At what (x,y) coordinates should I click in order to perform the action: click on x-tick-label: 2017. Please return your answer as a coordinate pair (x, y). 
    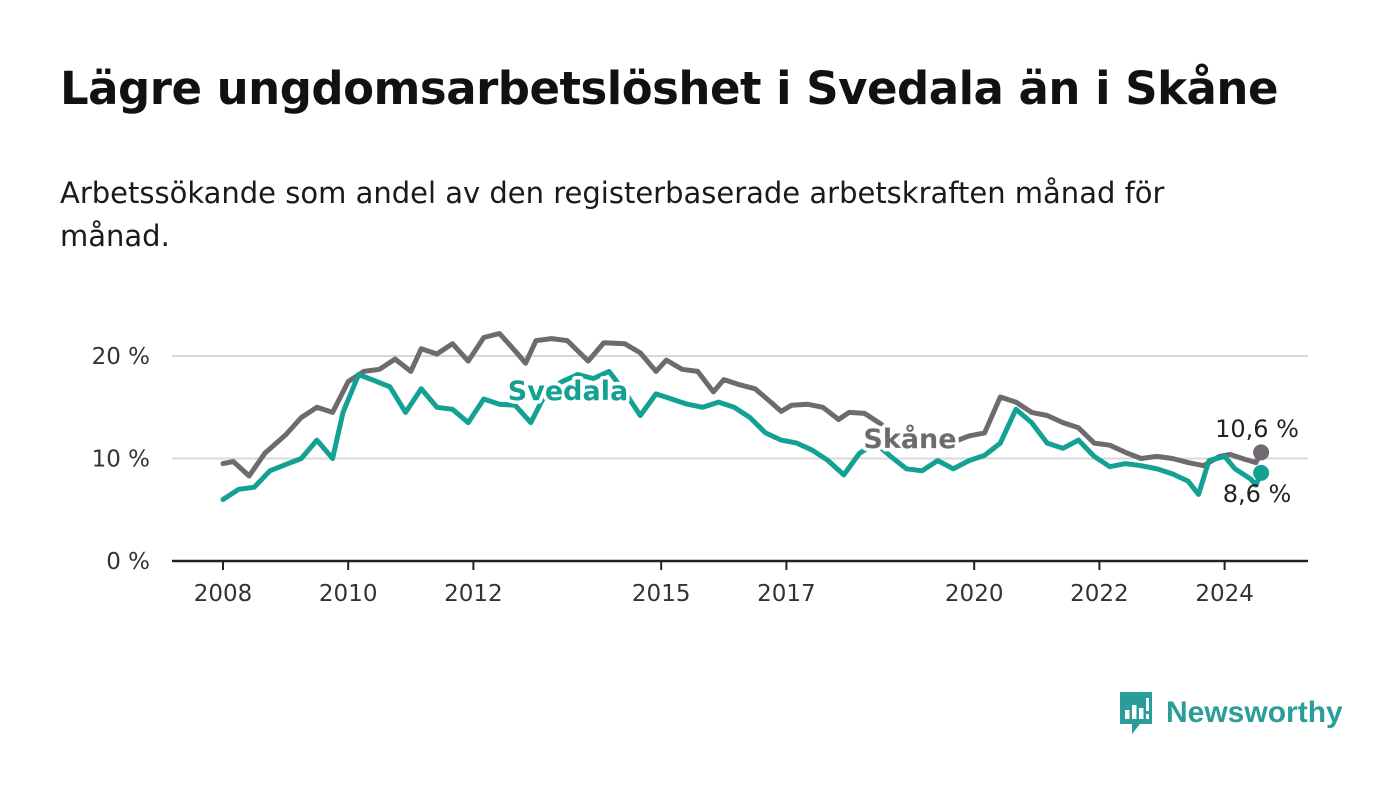
    Looking at the image, I should click on (786, 594).